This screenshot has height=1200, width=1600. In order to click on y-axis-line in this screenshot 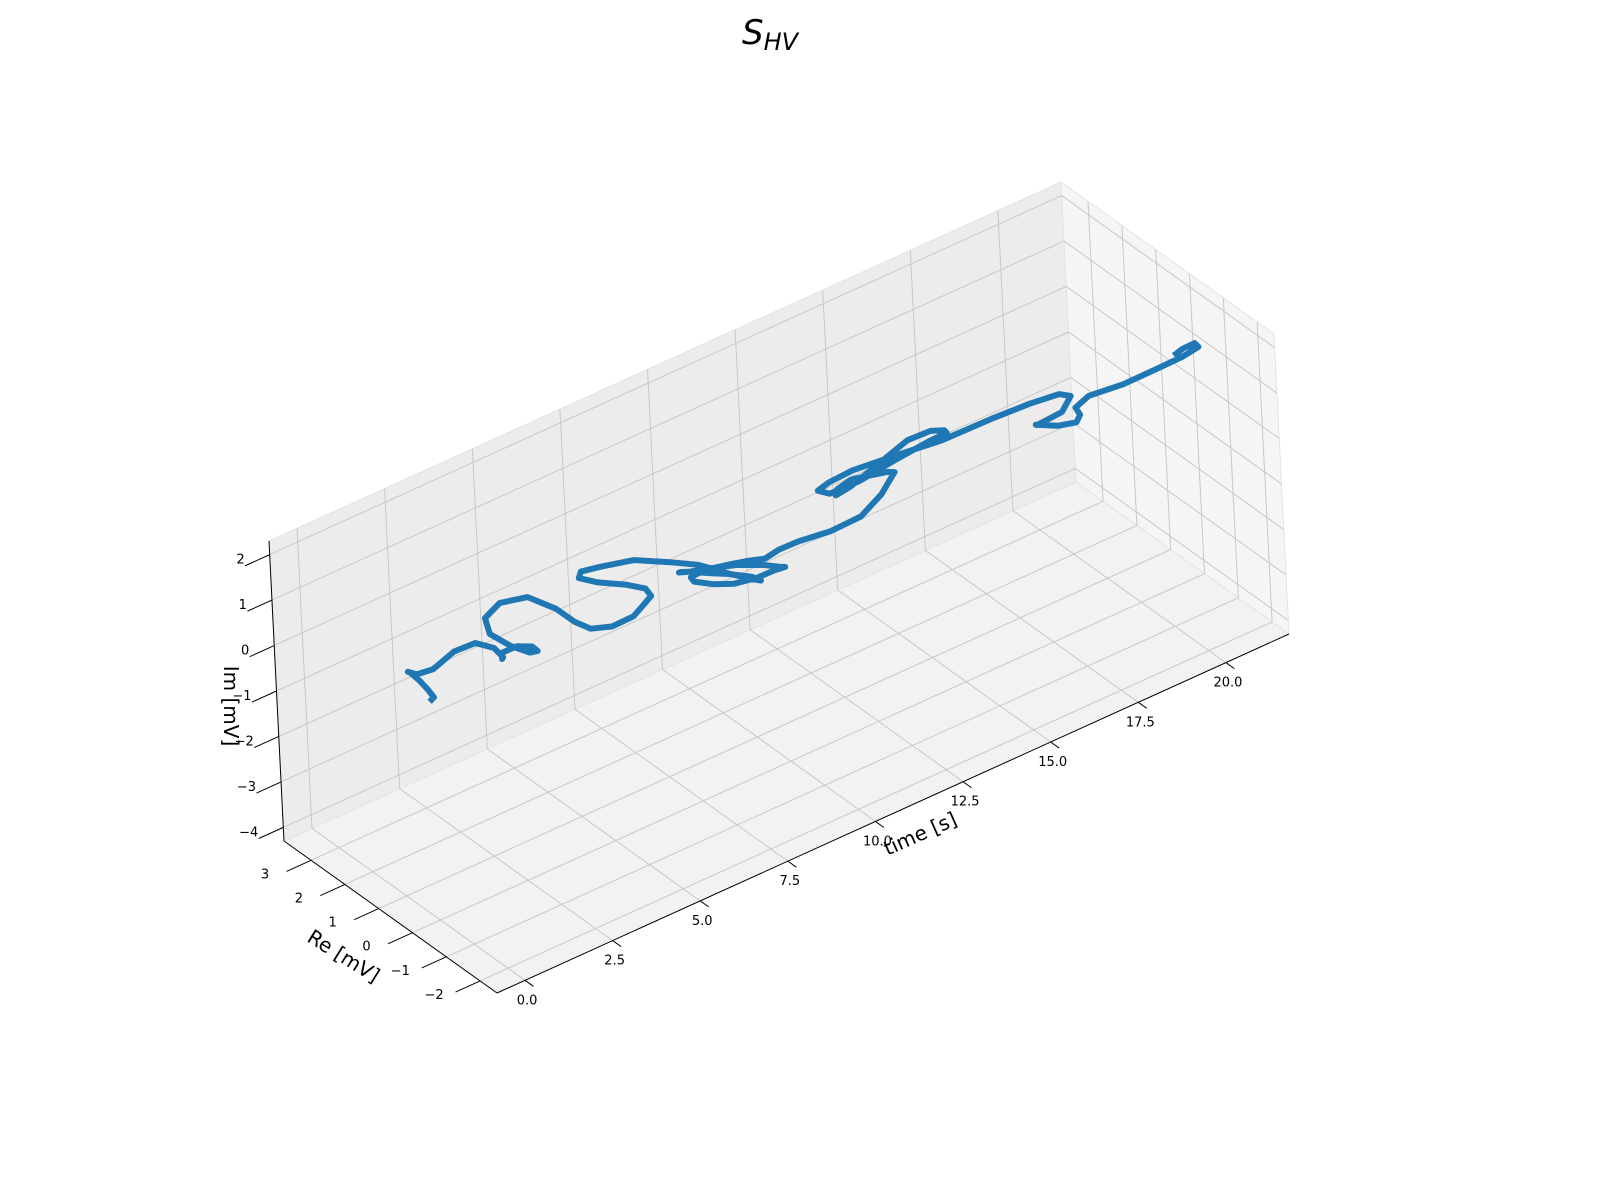, I will do `click(390, 917)`.